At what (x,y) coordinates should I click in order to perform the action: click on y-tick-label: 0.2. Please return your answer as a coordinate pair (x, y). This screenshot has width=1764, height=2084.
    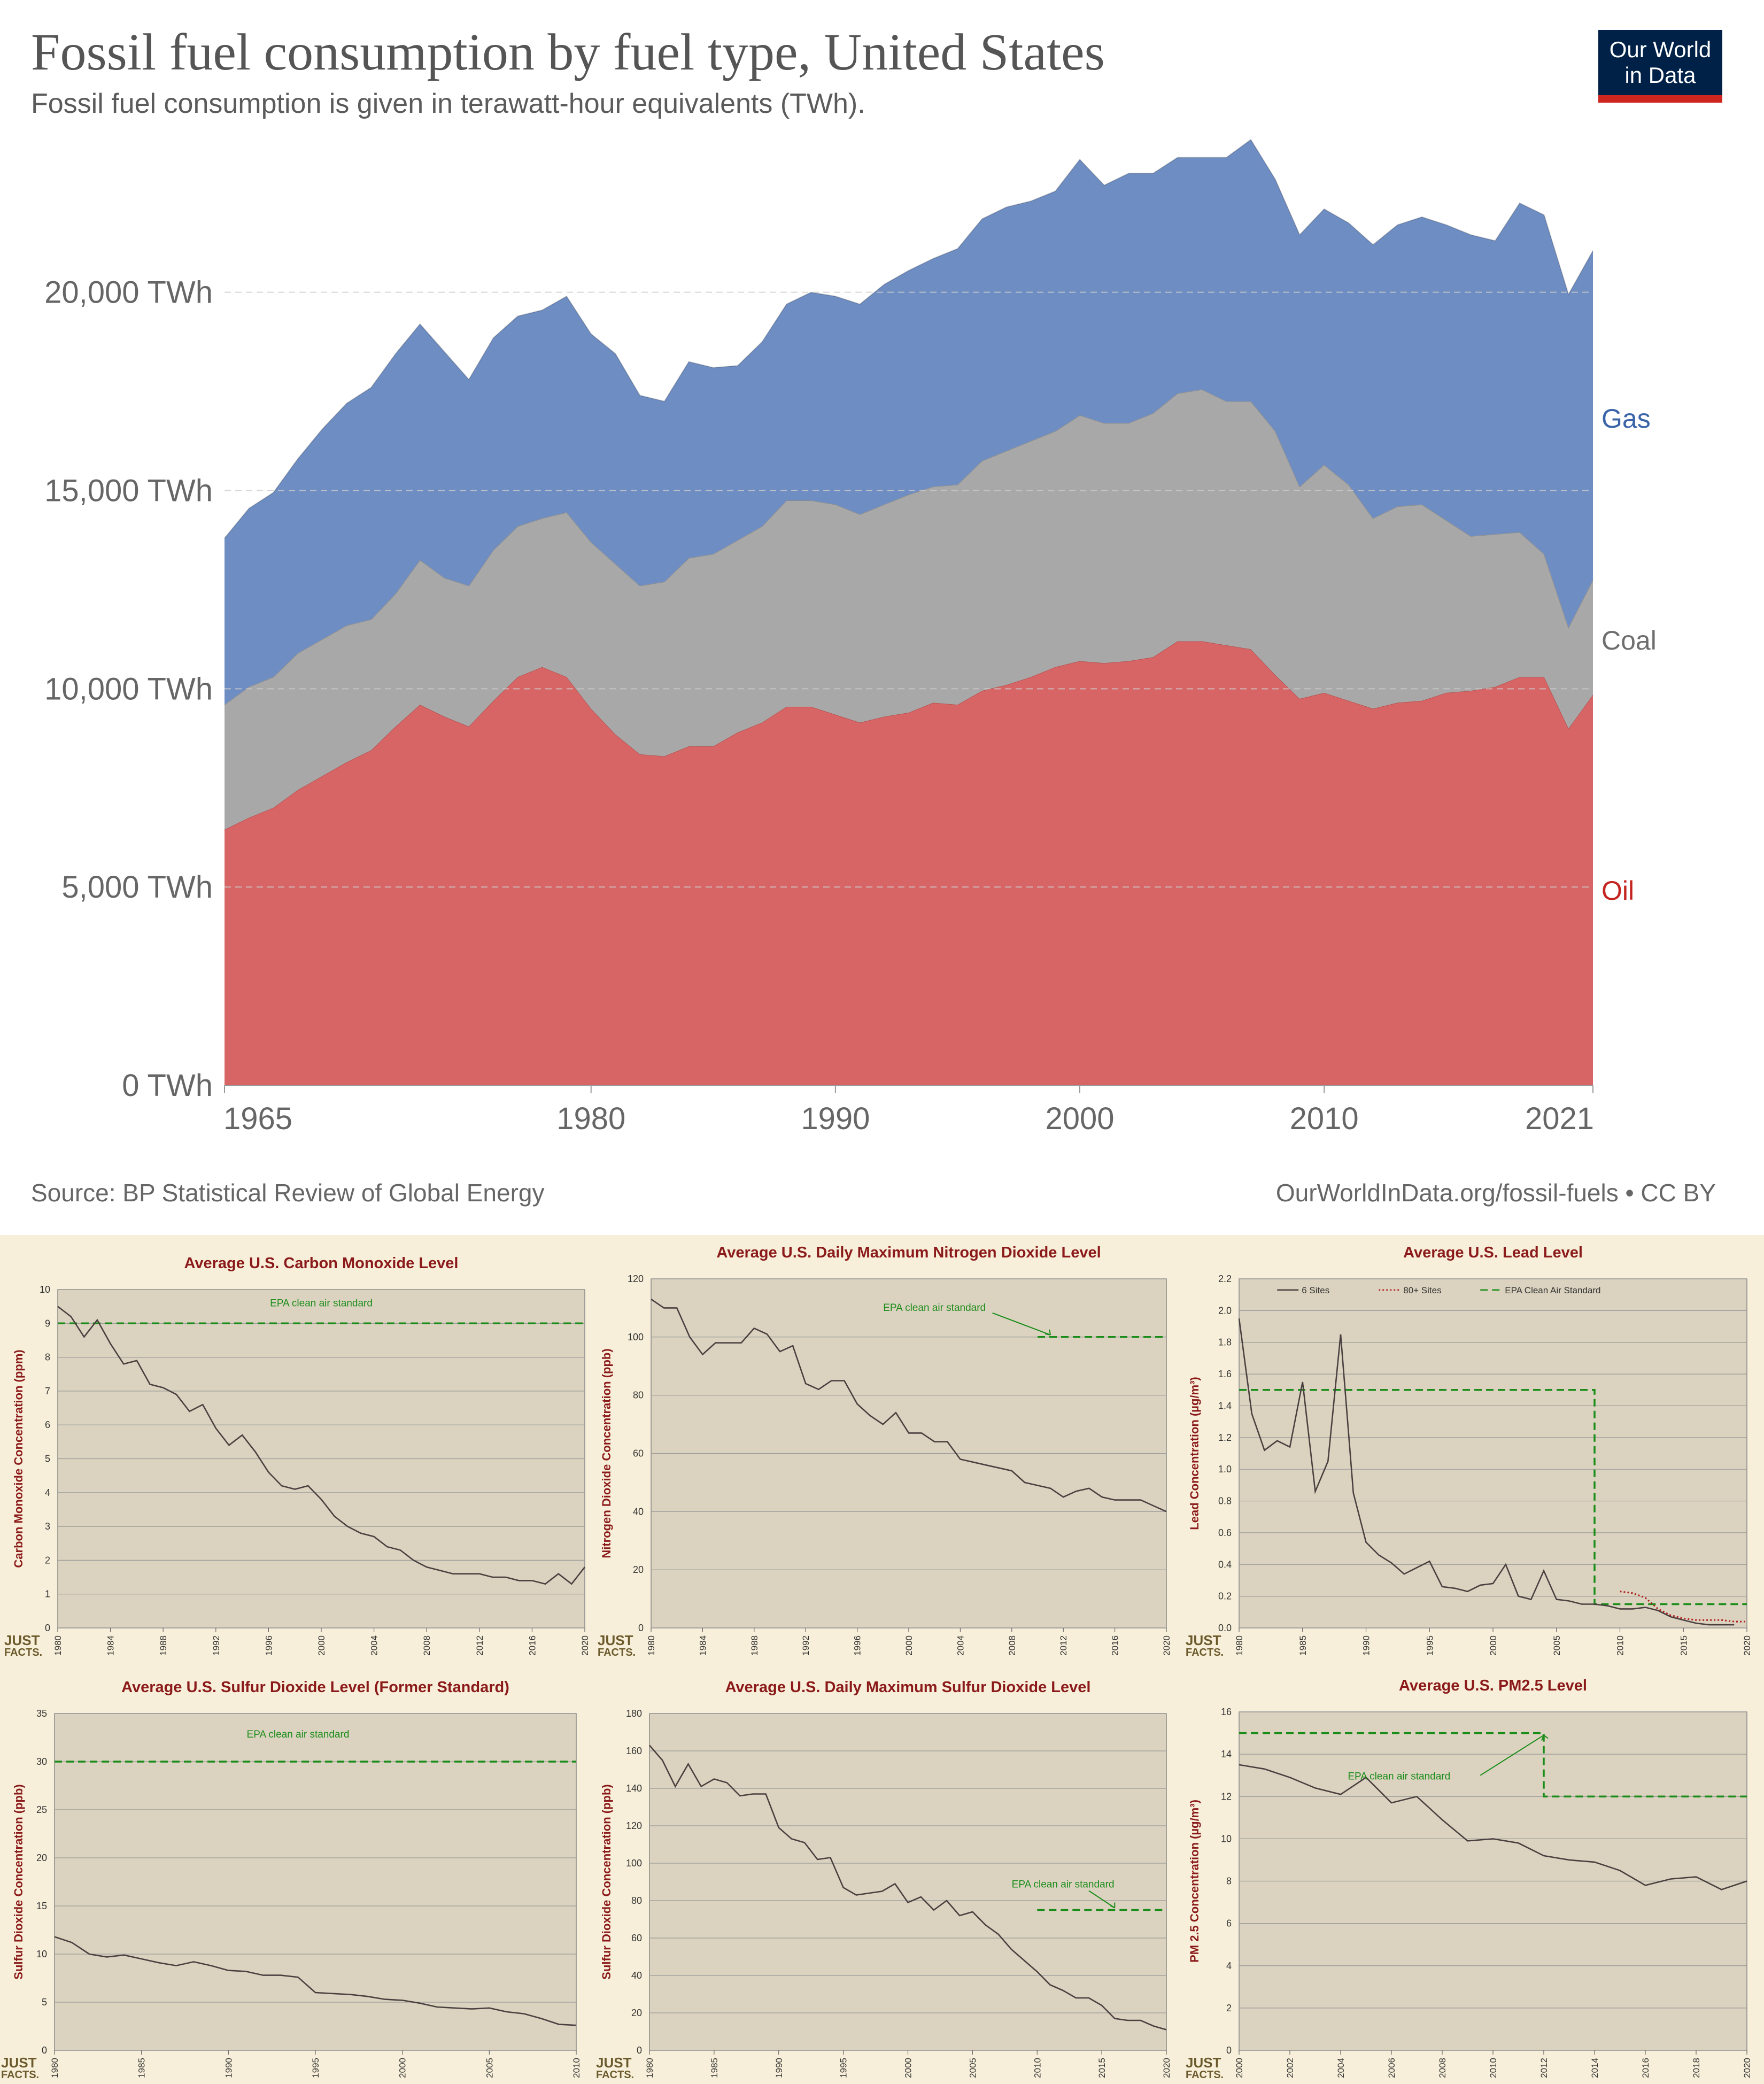
    Looking at the image, I should click on (1225, 1596).